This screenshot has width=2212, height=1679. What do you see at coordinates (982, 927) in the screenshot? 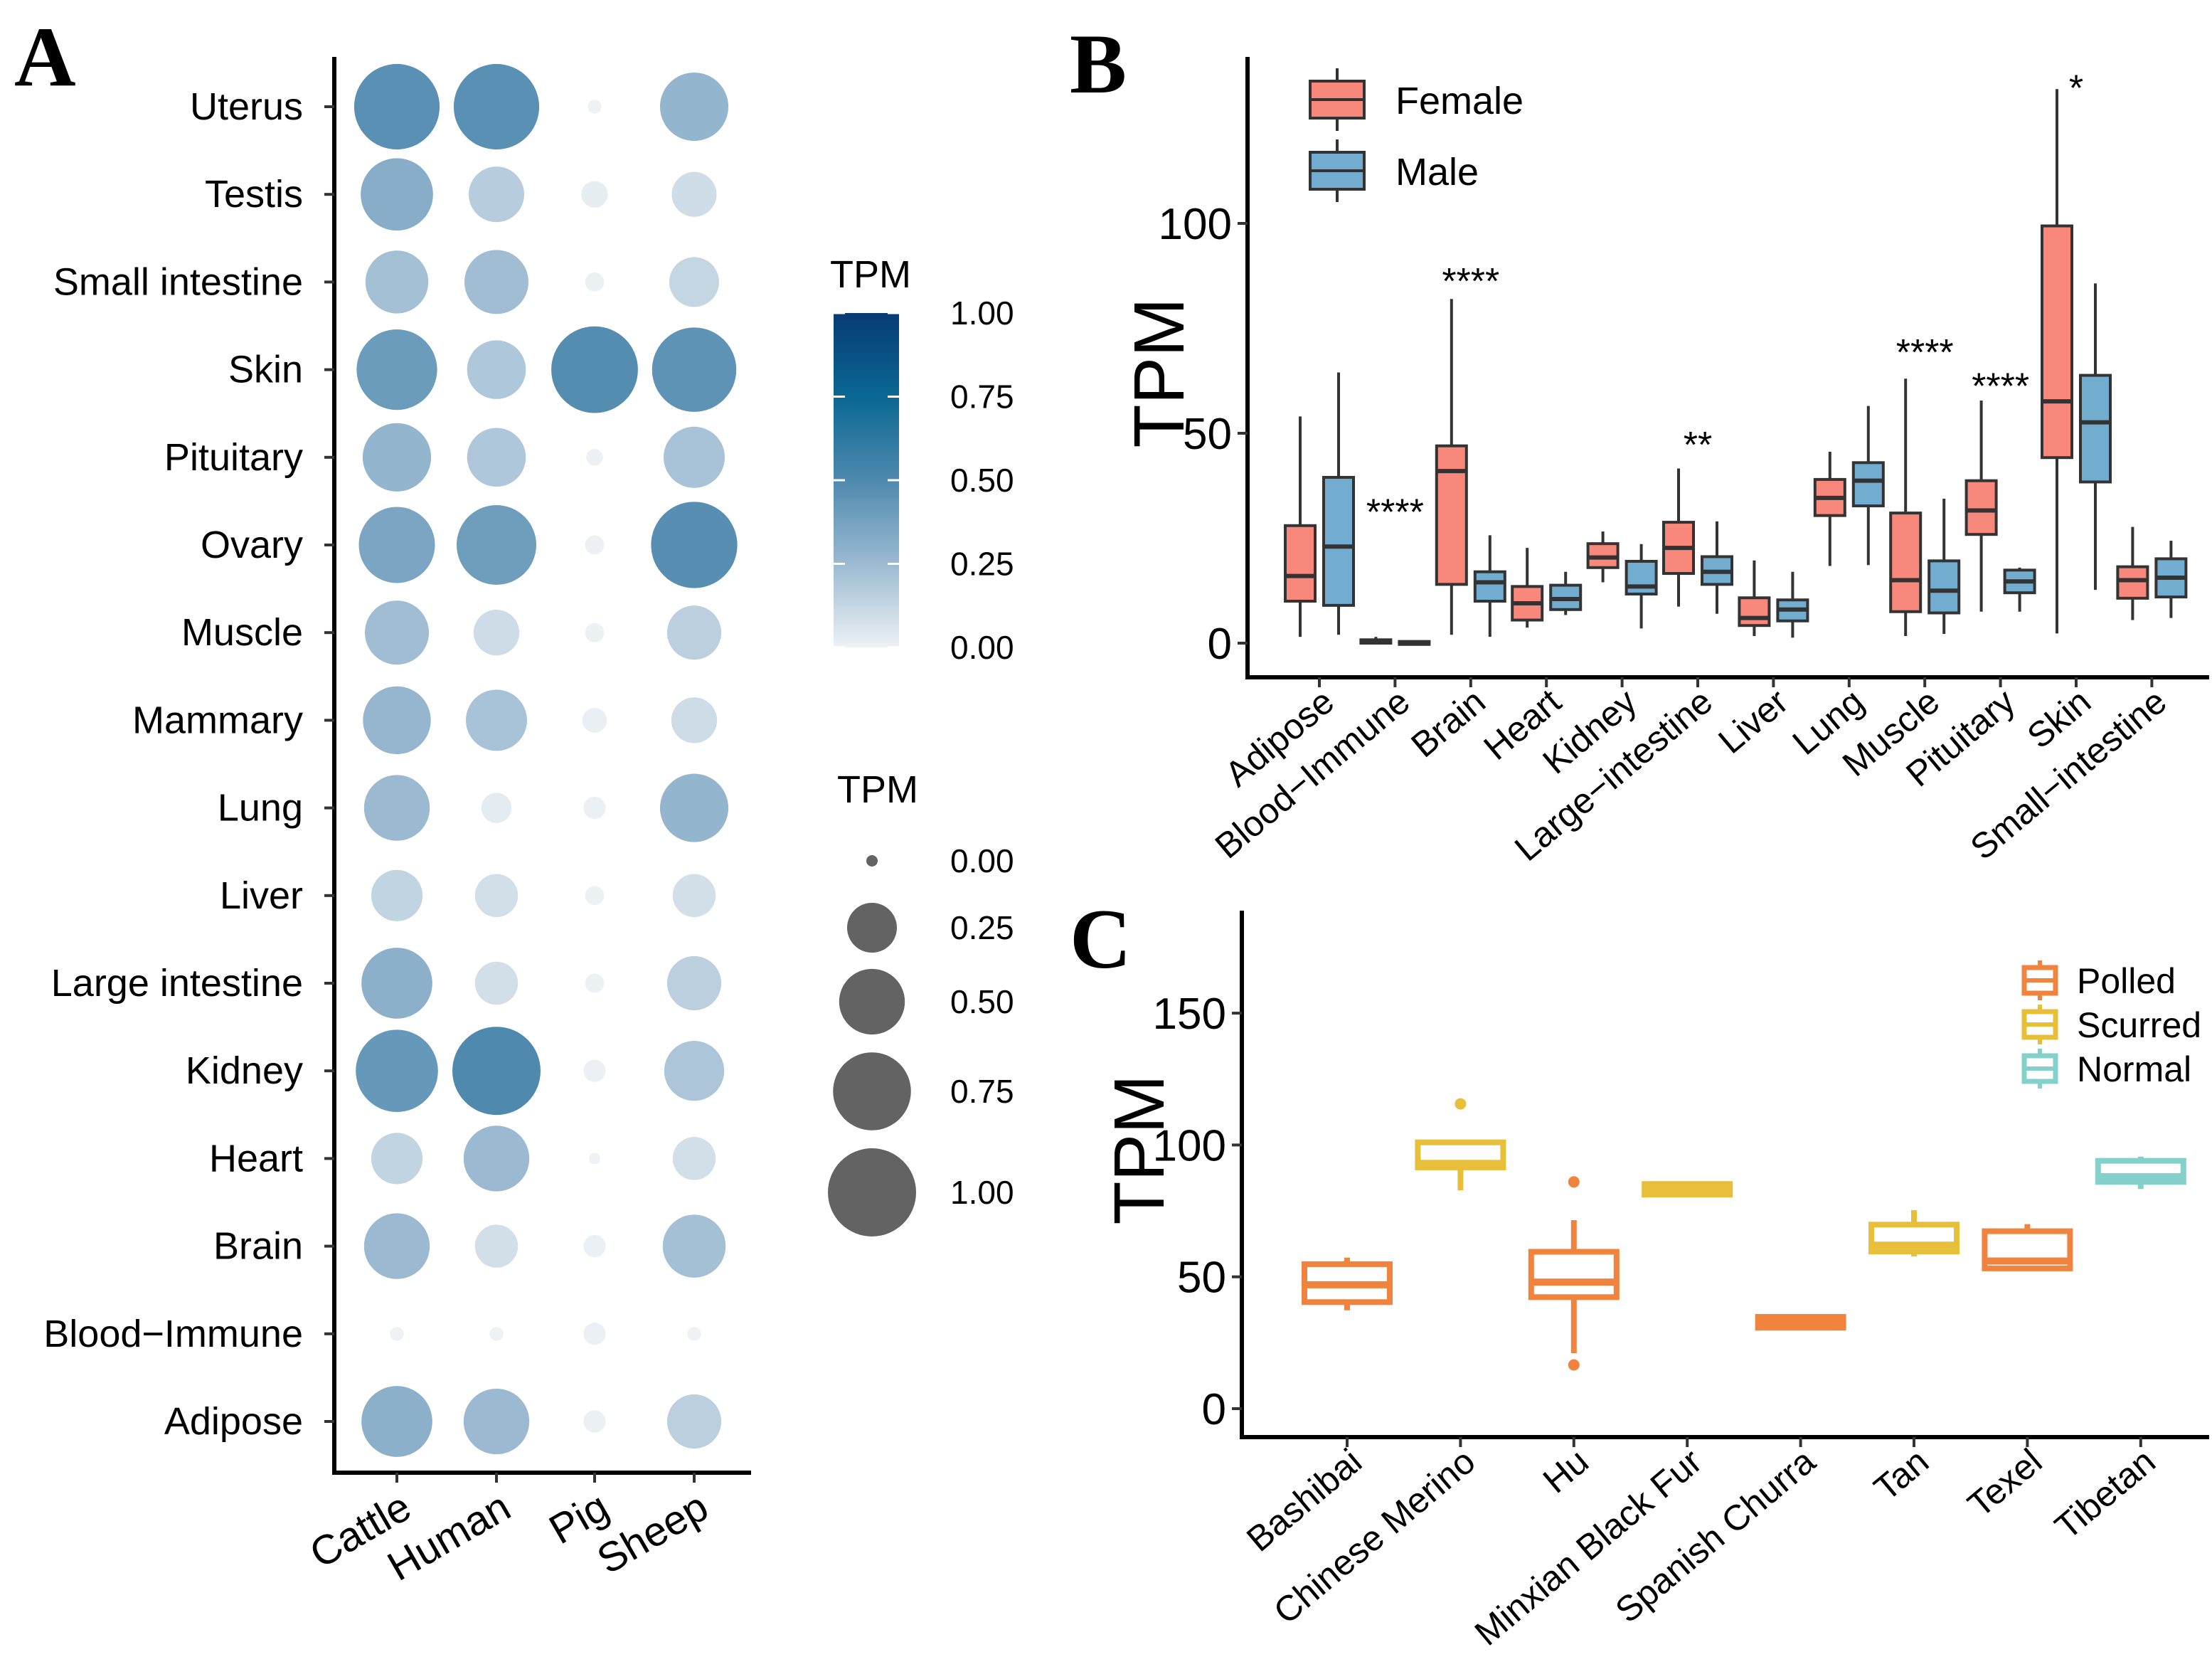
I see `size-legend-label: 0.25` at bounding box center [982, 927].